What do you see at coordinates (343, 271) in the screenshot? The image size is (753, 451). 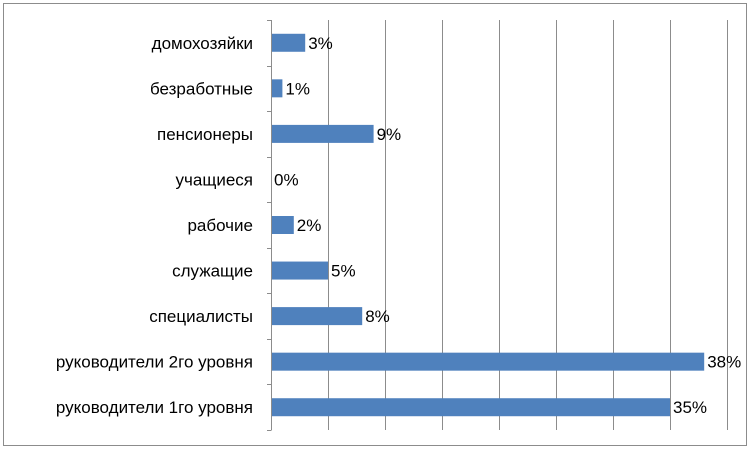 I see `value-label: 5%` at bounding box center [343, 271].